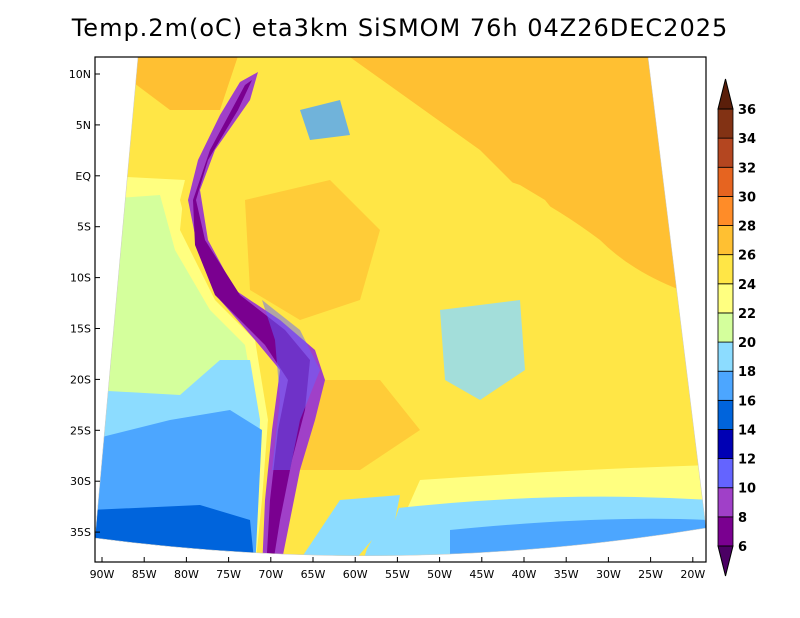 Image resolution: width=800 pixels, height=618 pixels. I want to click on lon-label: 85W, so click(144, 574).